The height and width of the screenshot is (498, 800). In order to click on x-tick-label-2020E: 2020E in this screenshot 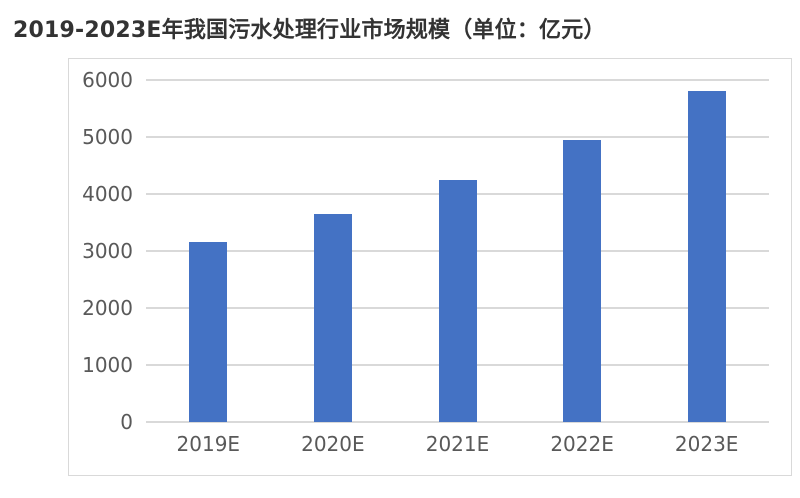, I will do `click(333, 444)`.